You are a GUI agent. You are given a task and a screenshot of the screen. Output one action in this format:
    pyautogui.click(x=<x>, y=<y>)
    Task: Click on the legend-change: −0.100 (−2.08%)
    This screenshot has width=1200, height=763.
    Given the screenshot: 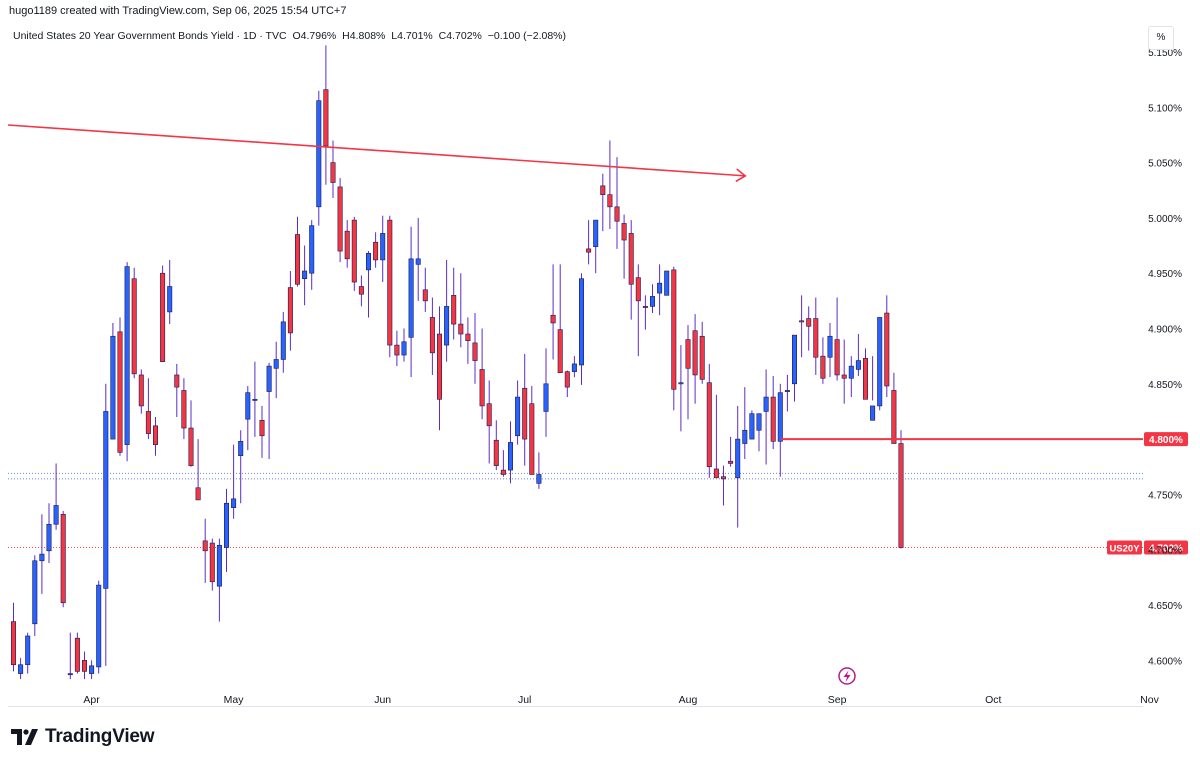 What is the action you would take?
    pyautogui.click(x=527, y=36)
    